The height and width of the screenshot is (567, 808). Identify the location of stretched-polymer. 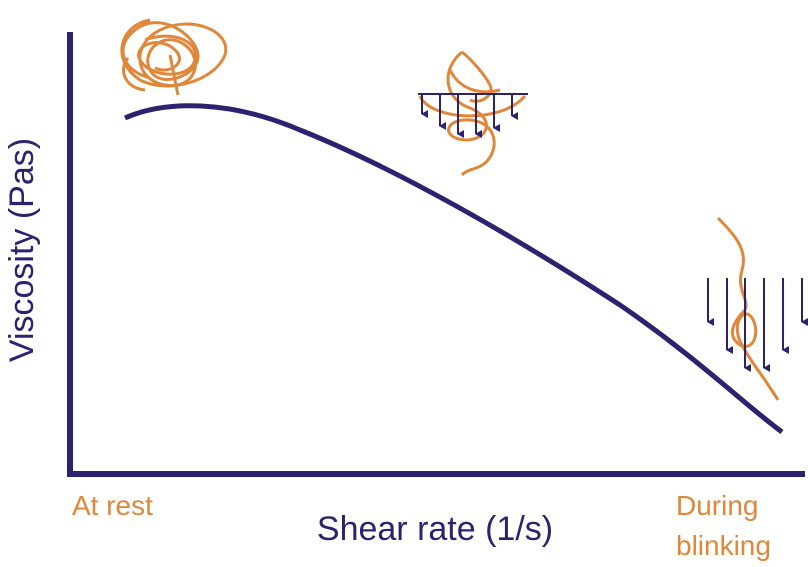
(748, 308).